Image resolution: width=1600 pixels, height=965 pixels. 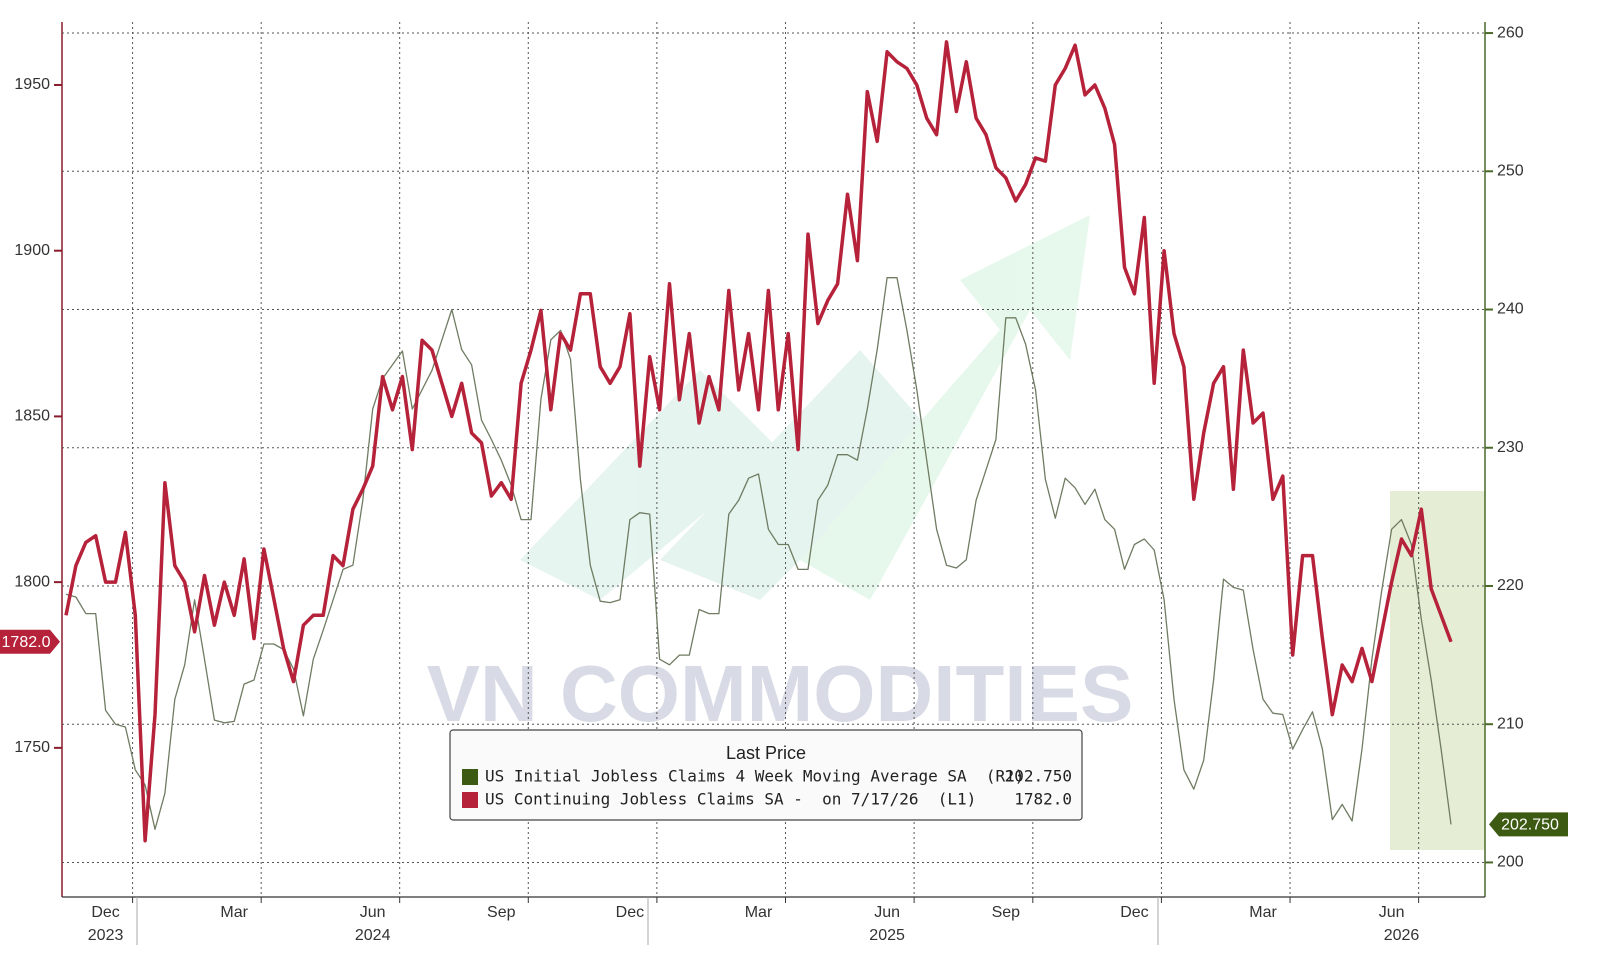 I want to click on legend-value: 1782.0, so click(x=1043, y=799).